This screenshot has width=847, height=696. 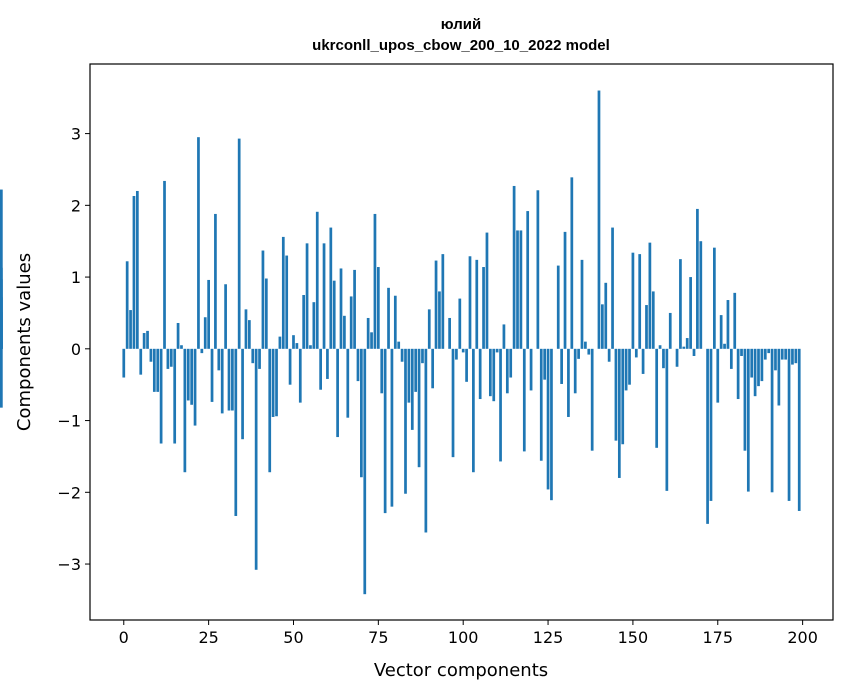 I want to click on x-tick-label: 25, so click(x=208, y=637).